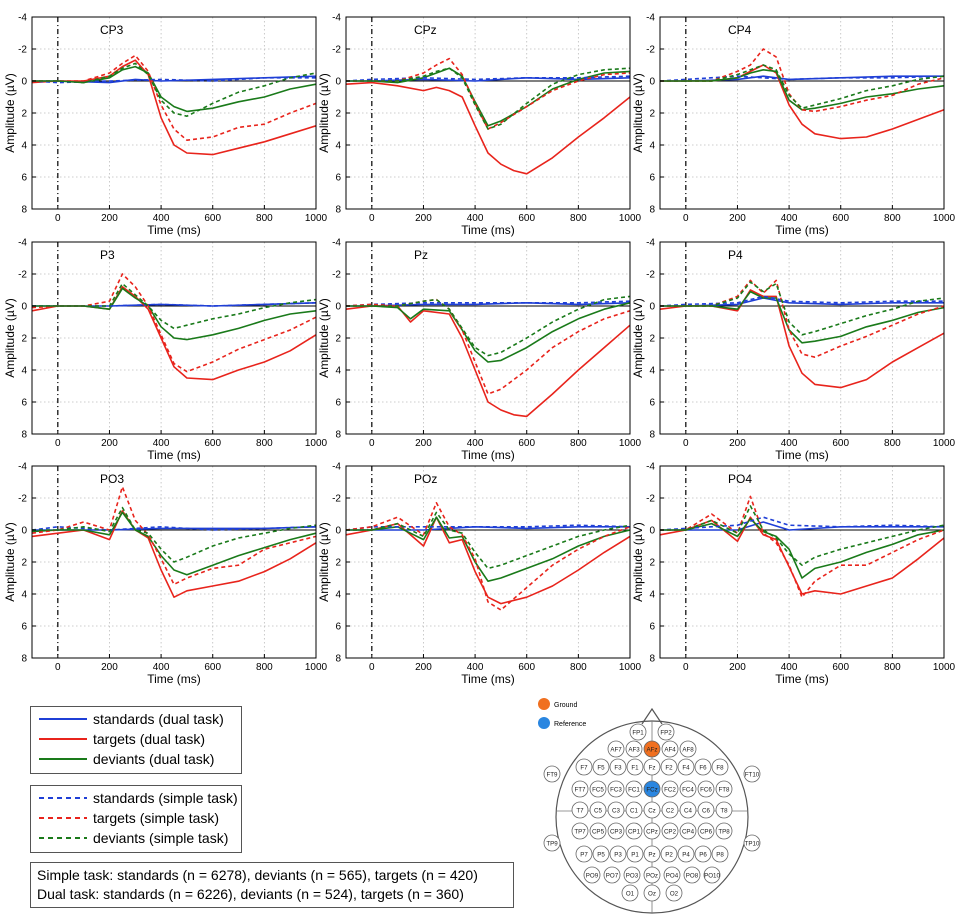  I want to click on ground-marker-icon, so click(544, 704).